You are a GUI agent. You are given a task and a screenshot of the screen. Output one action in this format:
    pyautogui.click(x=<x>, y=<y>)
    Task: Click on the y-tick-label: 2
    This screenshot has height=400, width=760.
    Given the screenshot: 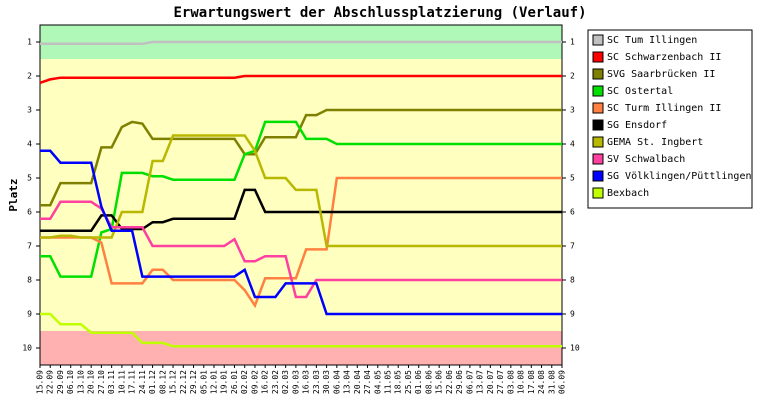 What is the action you would take?
    pyautogui.click(x=29, y=76)
    